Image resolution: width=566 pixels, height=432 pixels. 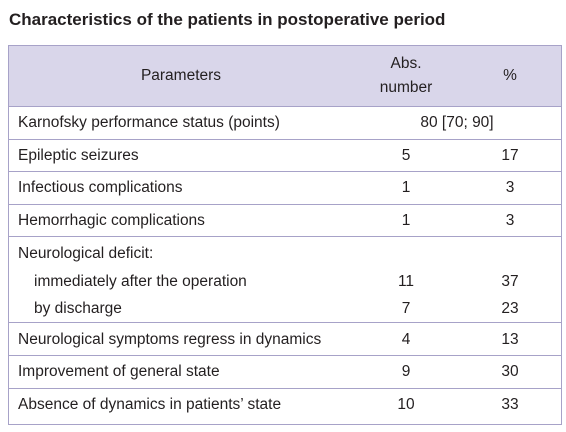 What do you see at coordinates (140, 282) in the screenshot?
I see `sub-label: immediately after the operation` at bounding box center [140, 282].